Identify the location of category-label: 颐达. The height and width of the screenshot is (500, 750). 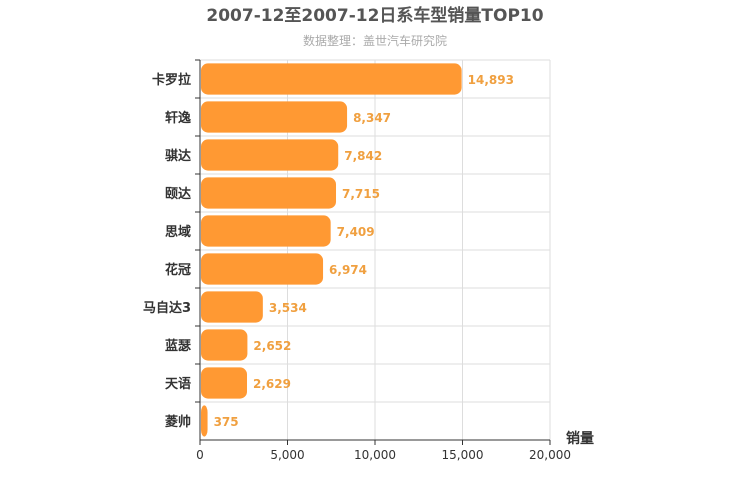
(178, 194).